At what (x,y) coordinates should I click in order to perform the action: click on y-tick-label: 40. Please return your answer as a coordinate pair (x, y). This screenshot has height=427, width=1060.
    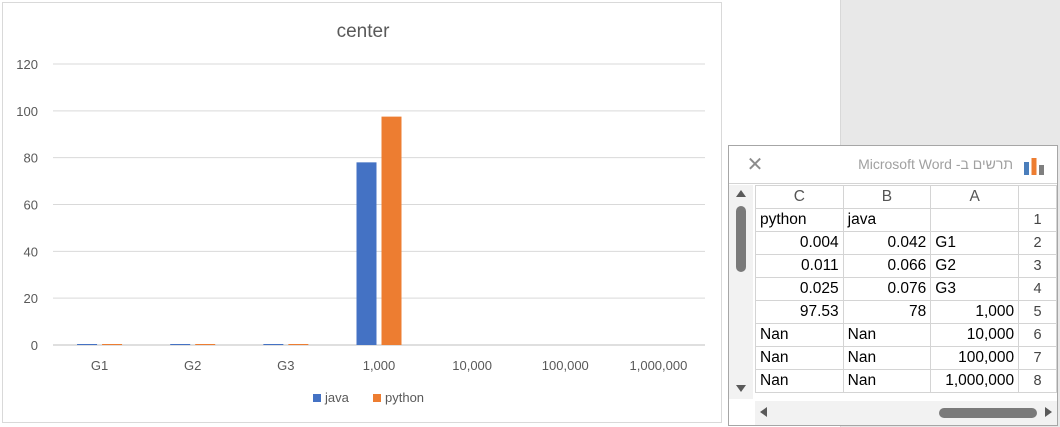
    Looking at the image, I should click on (31, 251).